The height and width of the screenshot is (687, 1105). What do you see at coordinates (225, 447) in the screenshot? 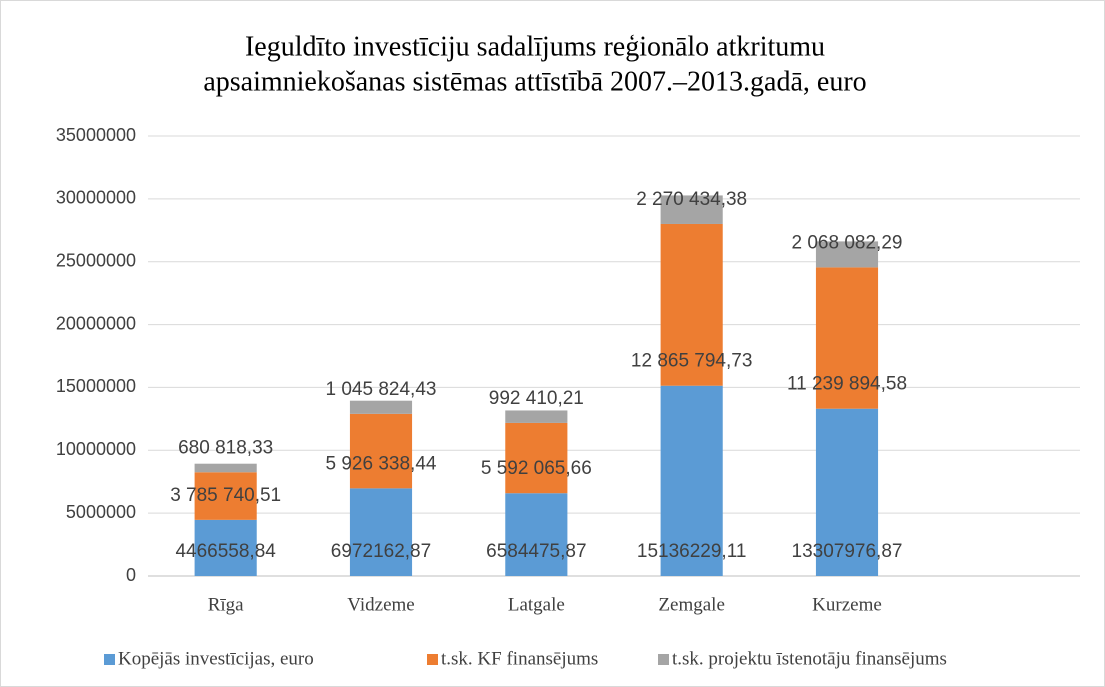
I see `data-label: 680 818,33` at bounding box center [225, 447].